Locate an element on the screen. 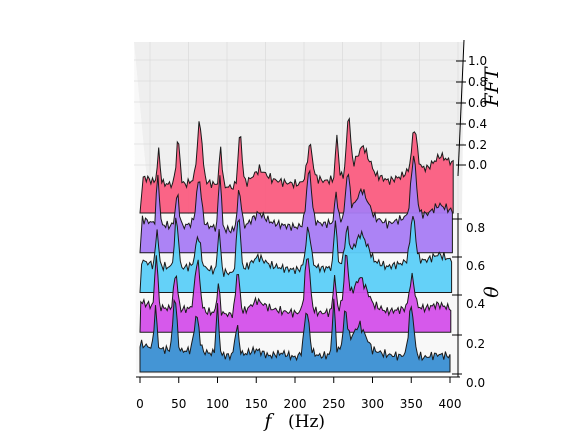 The width and height of the screenshot is (581, 444). z-axis-line is located at coordinates (461, 108).